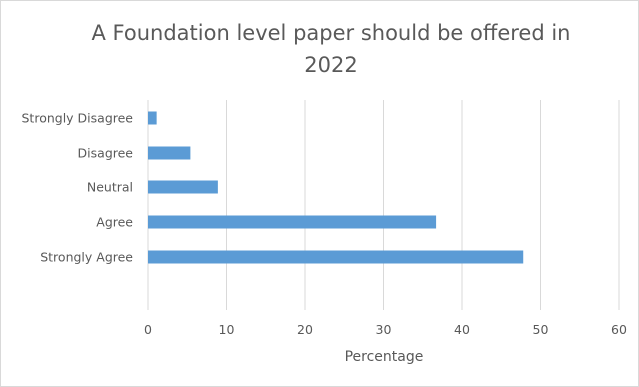  What do you see at coordinates (541, 329) in the screenshot?
I see `x-tick-label: 50` at bounding box center [541, 329].